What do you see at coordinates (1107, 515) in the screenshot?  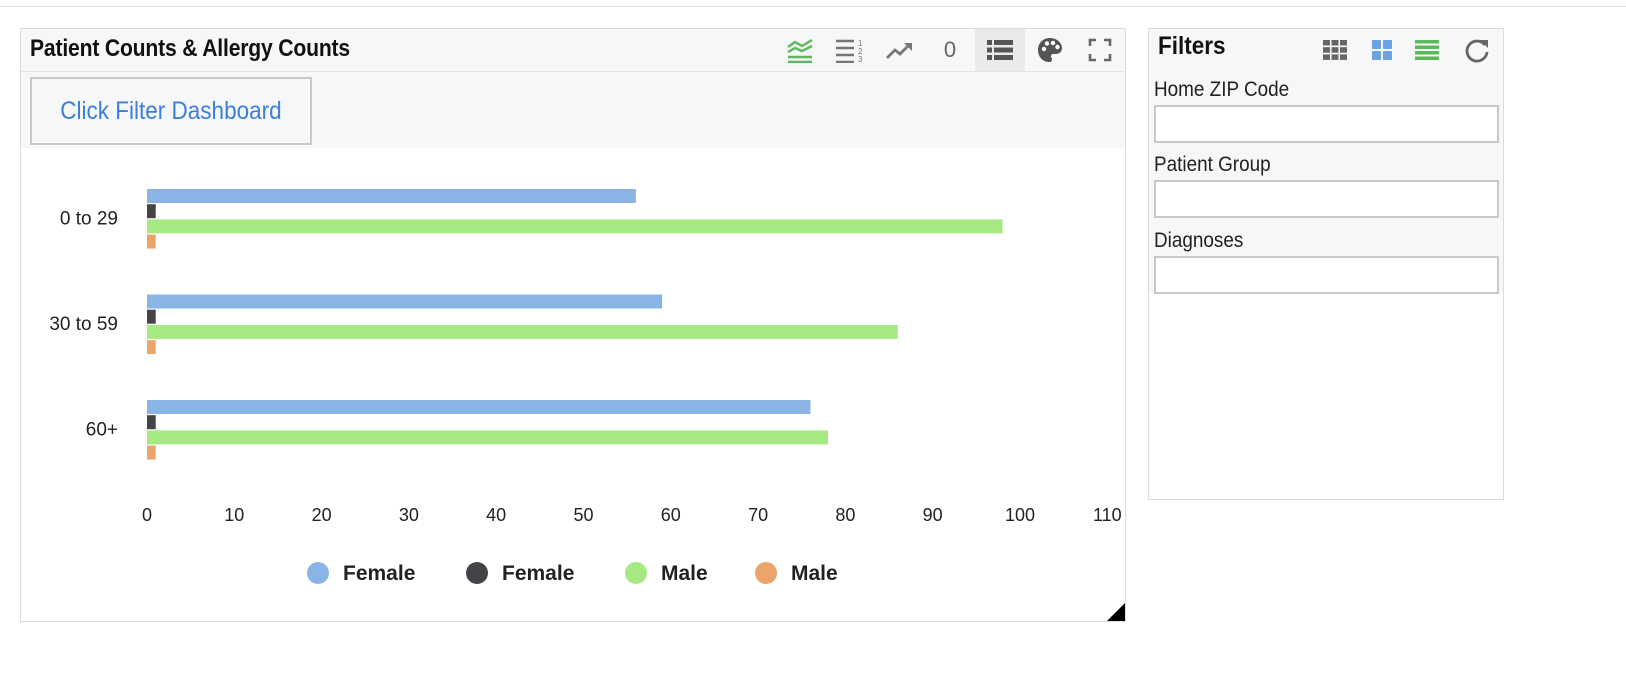 I see `x-tick-label: 110` at bounding box center [1107, 515].